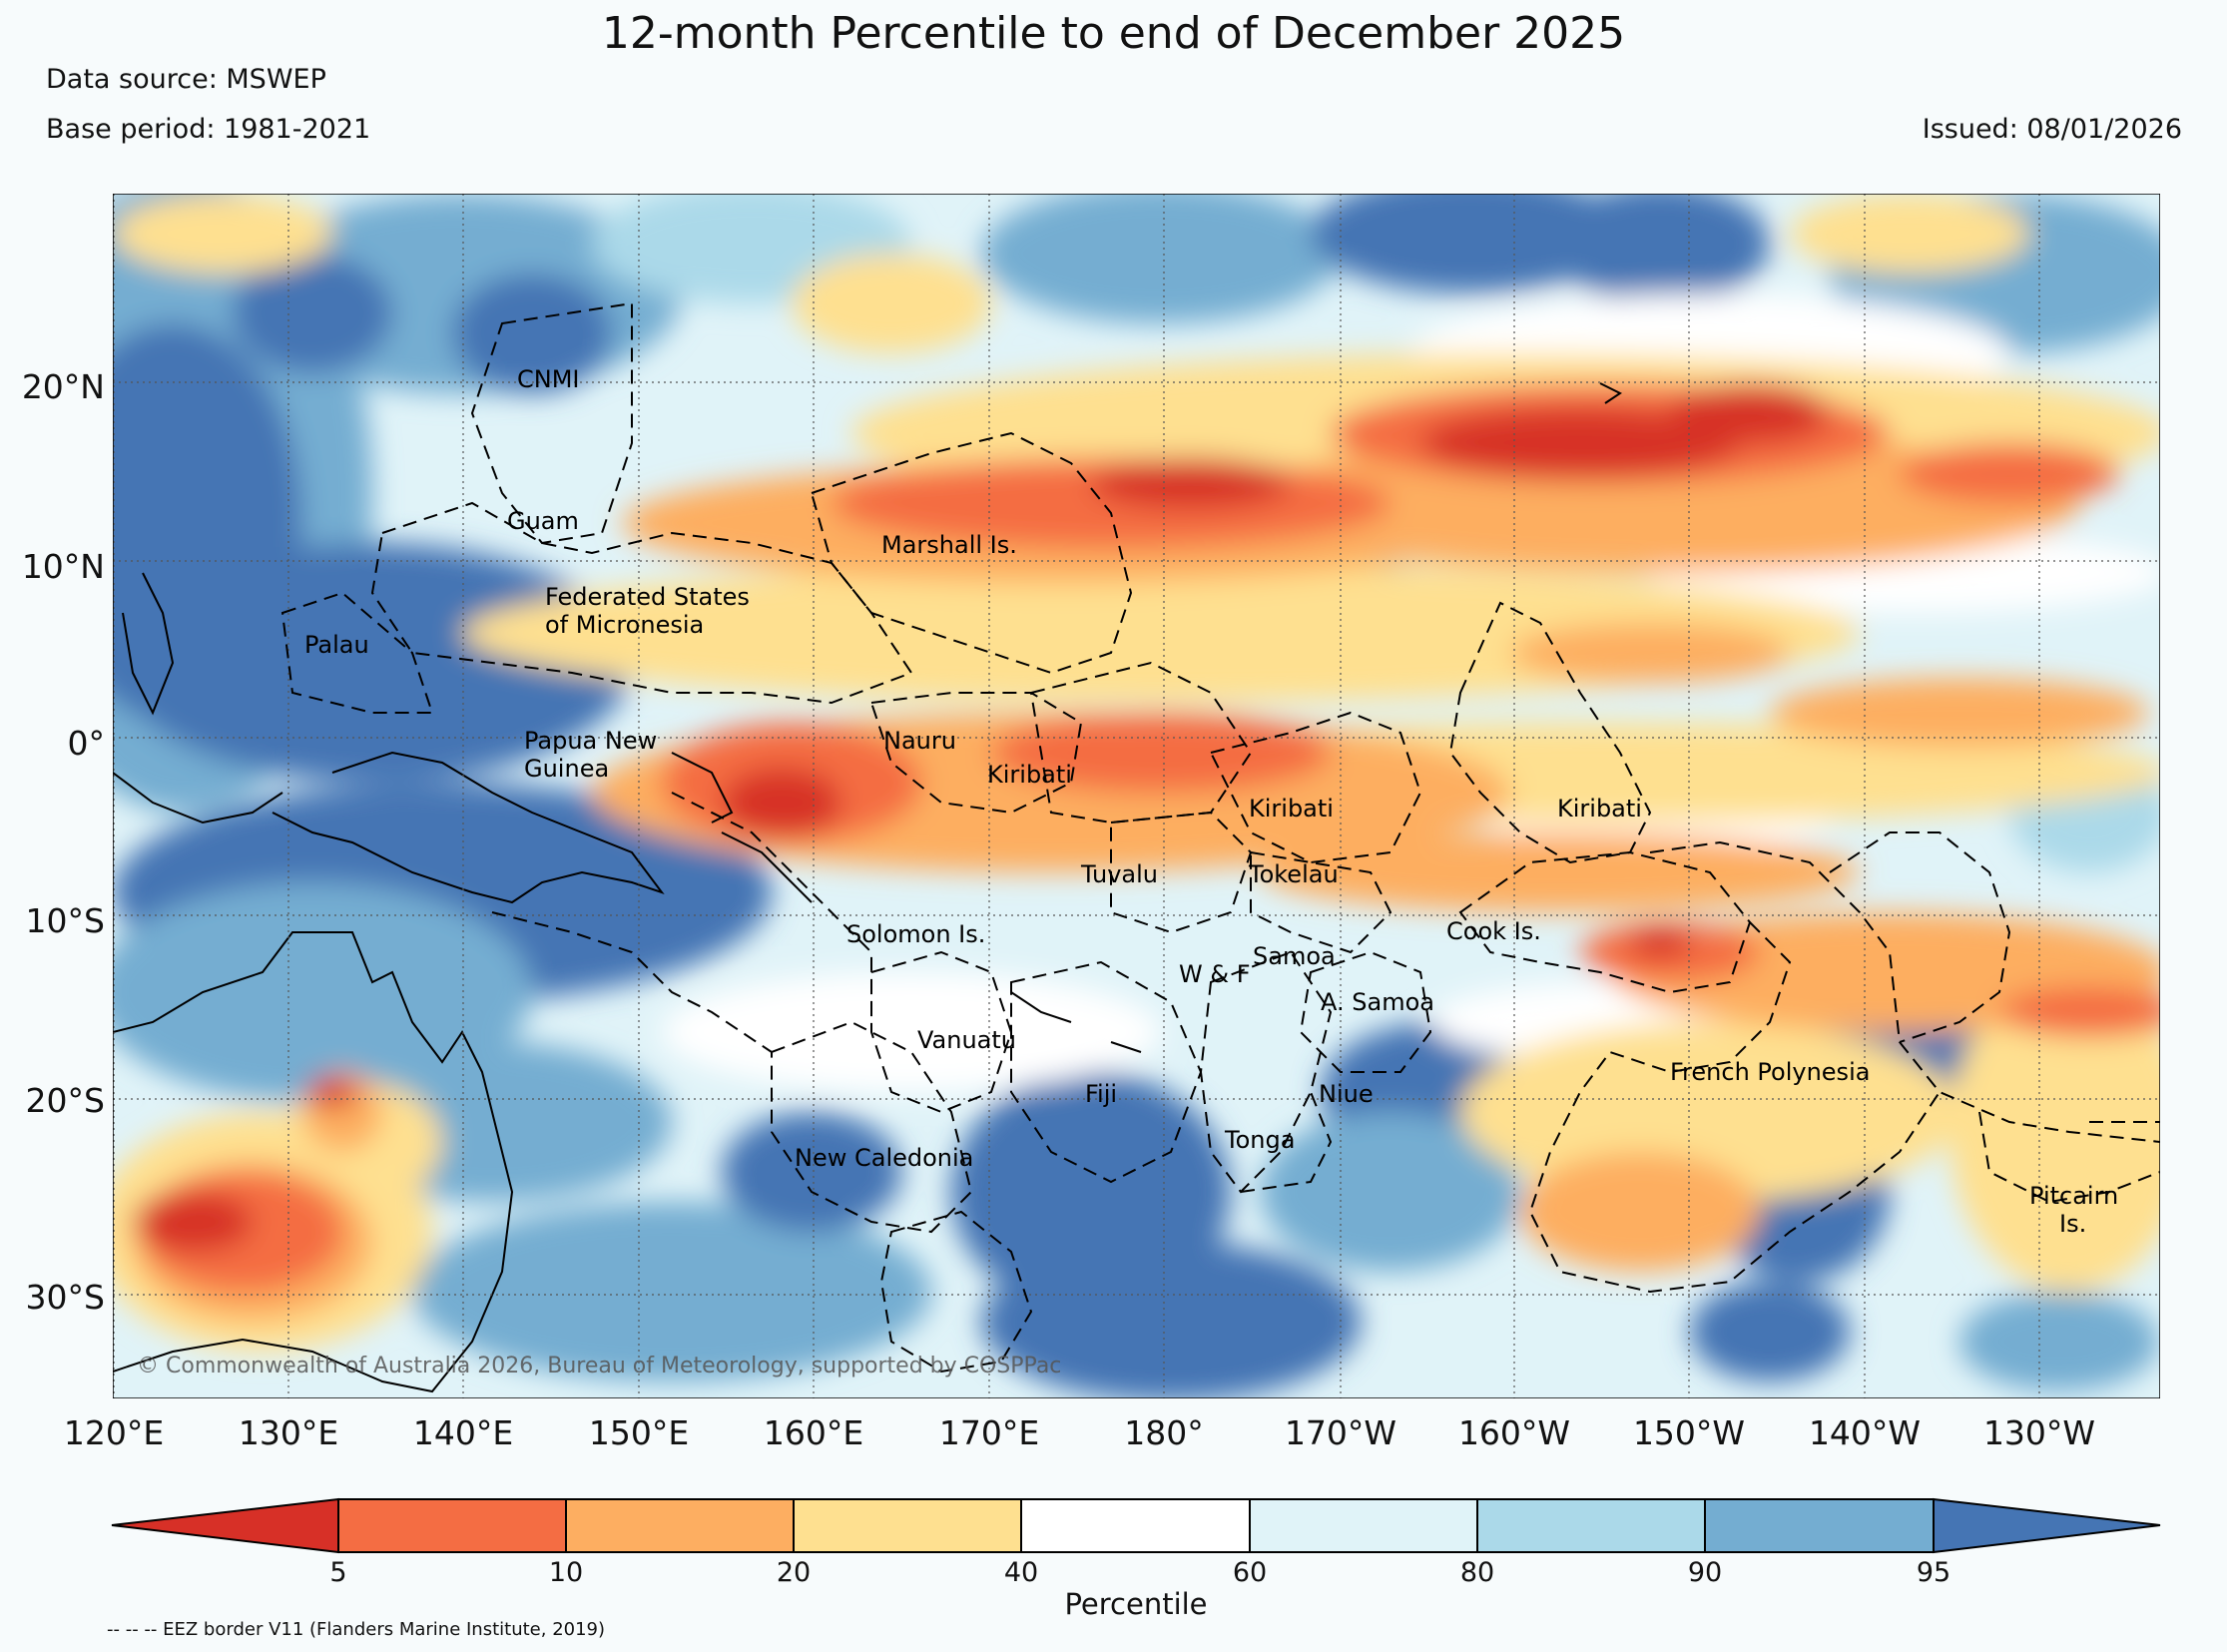  I want to click on label-kiribati-east: Kiribati, so click(1599, 809).